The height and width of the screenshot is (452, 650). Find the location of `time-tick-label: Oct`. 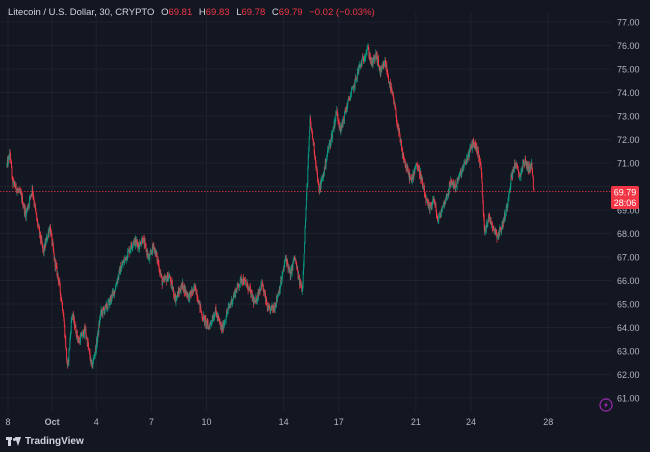

time-tick-label: Oct is located at coordinates (52, 422).